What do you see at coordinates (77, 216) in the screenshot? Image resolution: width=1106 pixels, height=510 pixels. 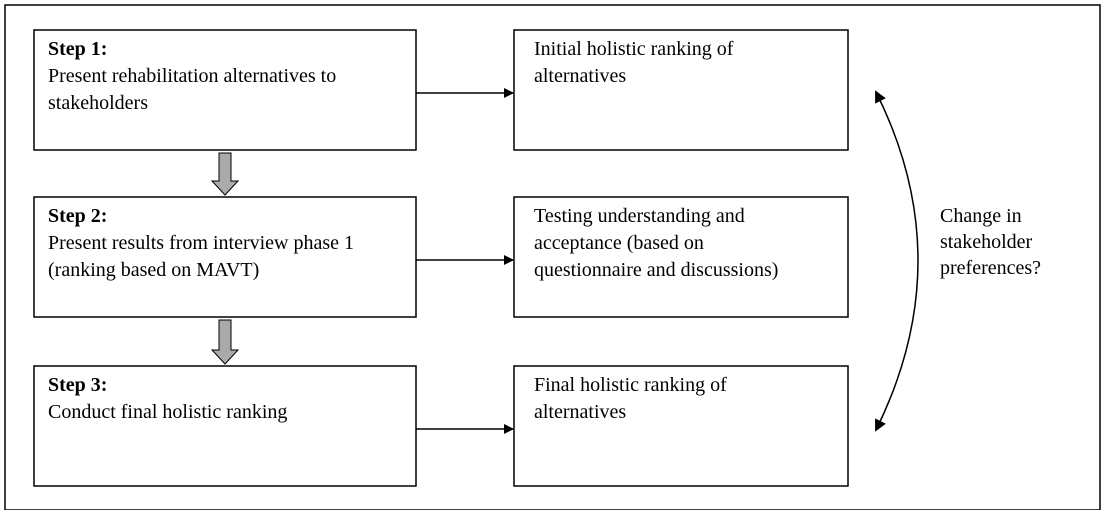 I see `step-title: Step 2:` at bounding box center [77, 216].